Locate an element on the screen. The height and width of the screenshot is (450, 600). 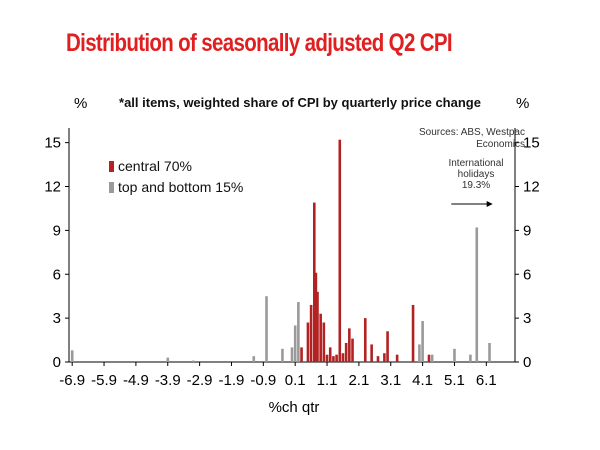
source-line-2: Economics is located at coordinates (500, 144).